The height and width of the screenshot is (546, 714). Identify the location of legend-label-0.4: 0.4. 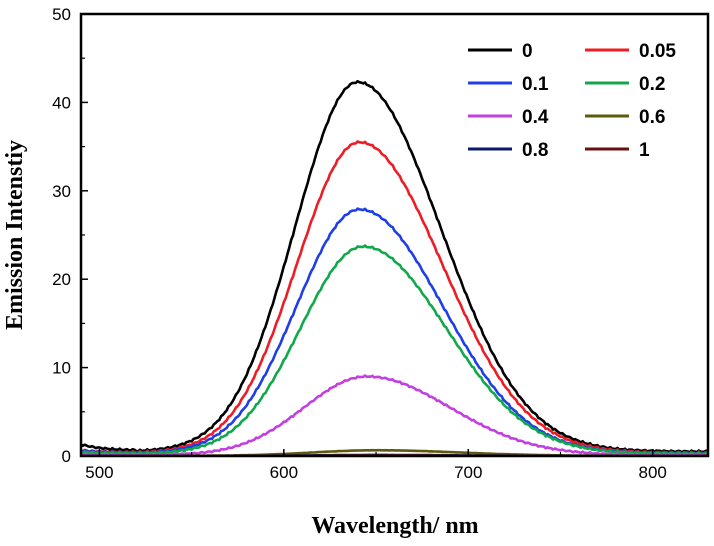
(535, 117).